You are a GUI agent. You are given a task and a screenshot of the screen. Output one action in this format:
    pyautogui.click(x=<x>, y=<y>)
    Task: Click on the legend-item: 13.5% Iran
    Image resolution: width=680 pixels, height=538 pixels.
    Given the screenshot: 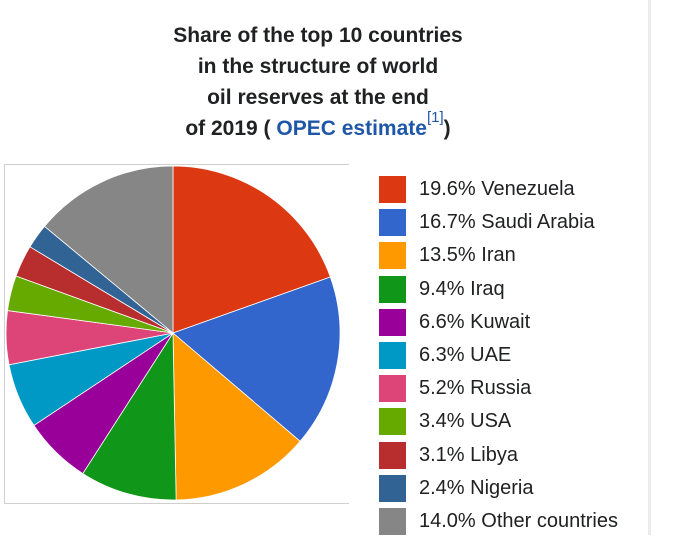 What is the action you would take?
    pyautogui.click(x=498, y=255)
    